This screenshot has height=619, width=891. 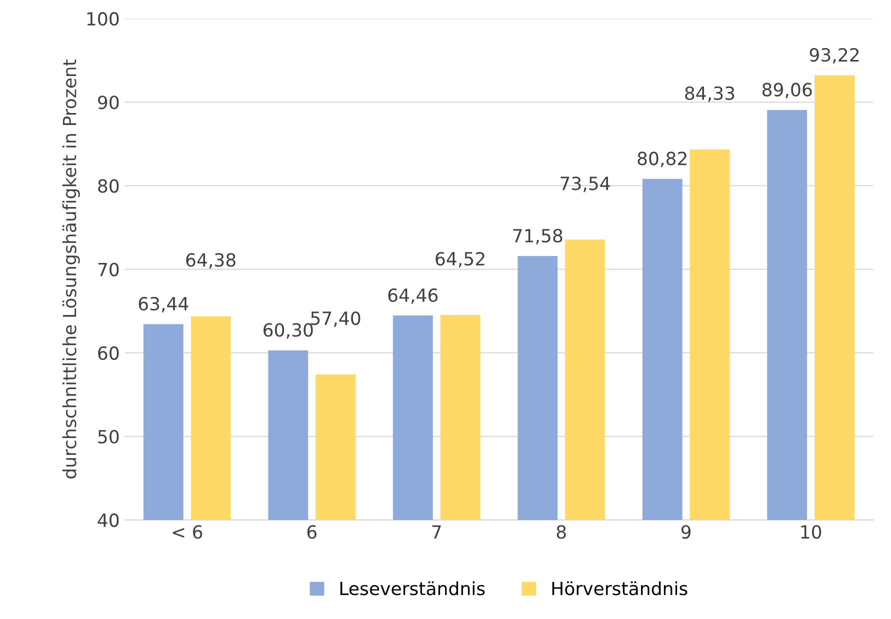 I want to click on data-label: 89,06, so click(x=787, y=90).